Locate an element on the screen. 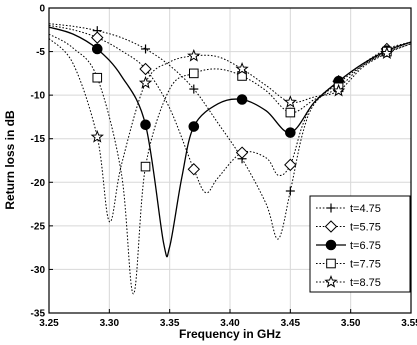  legend-entry: t=7.75 is located at coordinates (348, 265).